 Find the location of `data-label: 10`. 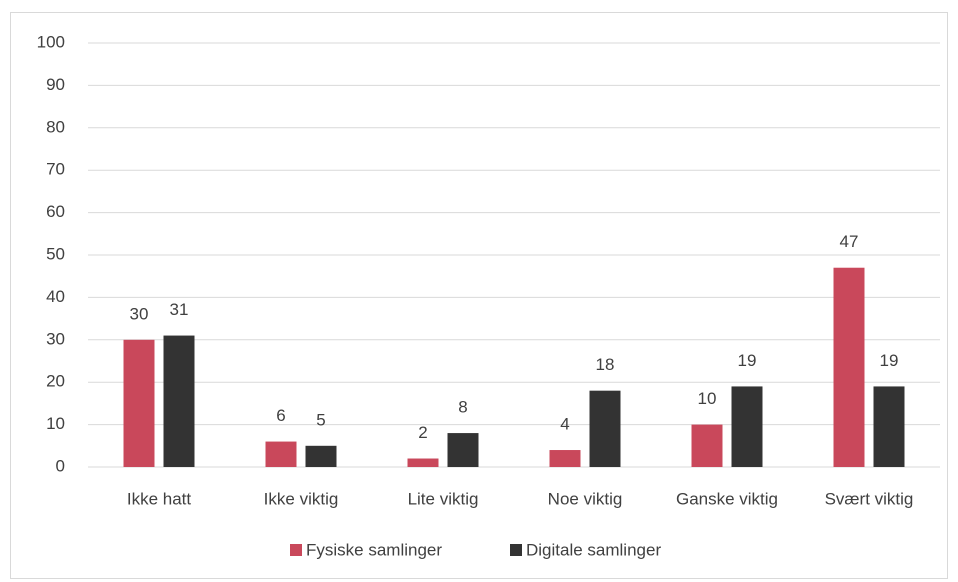

data-label: 10 is located at coordinates (707, 398).